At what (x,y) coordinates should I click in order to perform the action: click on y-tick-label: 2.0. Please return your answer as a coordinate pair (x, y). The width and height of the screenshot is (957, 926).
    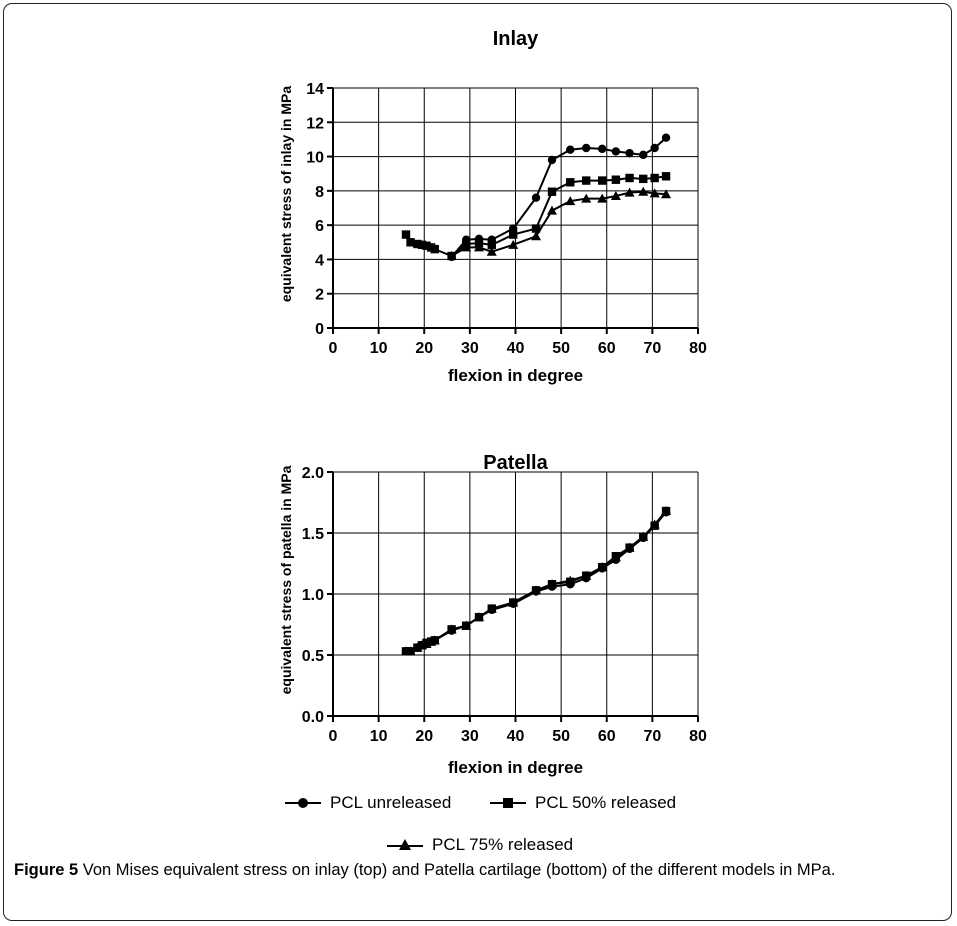
    Looking at the image, I should click on (313, 473).